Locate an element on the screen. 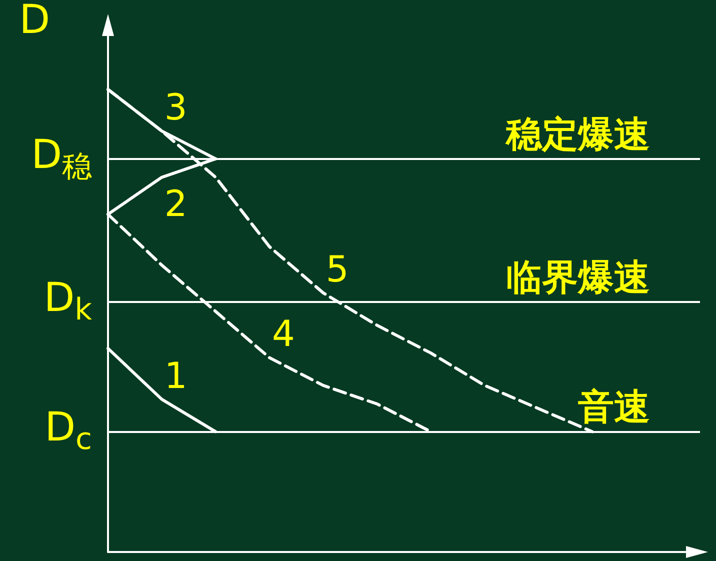  ref-line-label: 稳定爆速 is located at coordinates (577, 135).